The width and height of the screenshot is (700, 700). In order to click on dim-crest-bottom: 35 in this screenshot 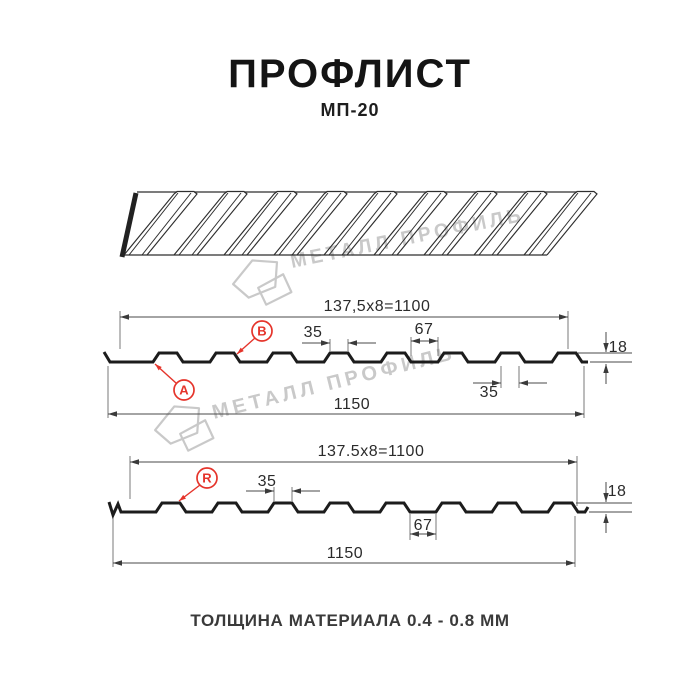, I will do `click(267, 481)`.